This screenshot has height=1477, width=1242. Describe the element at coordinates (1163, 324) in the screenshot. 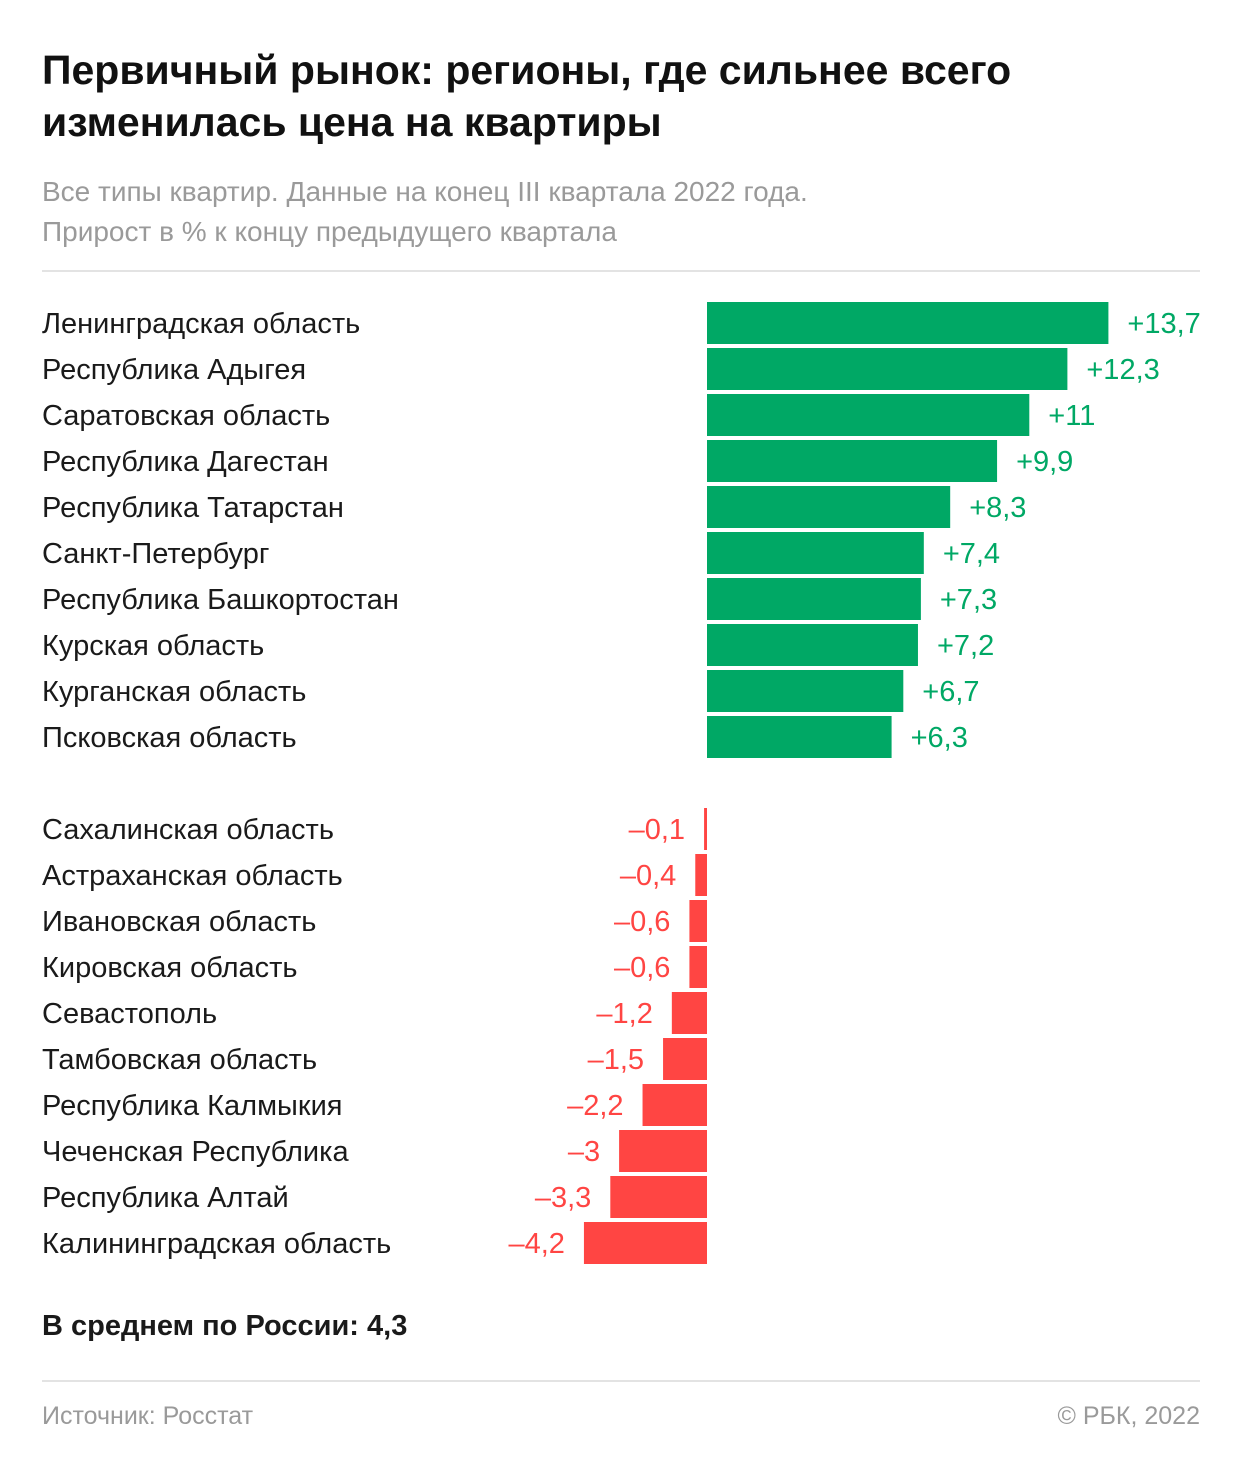

I see `value-label: +13,7` at that location.